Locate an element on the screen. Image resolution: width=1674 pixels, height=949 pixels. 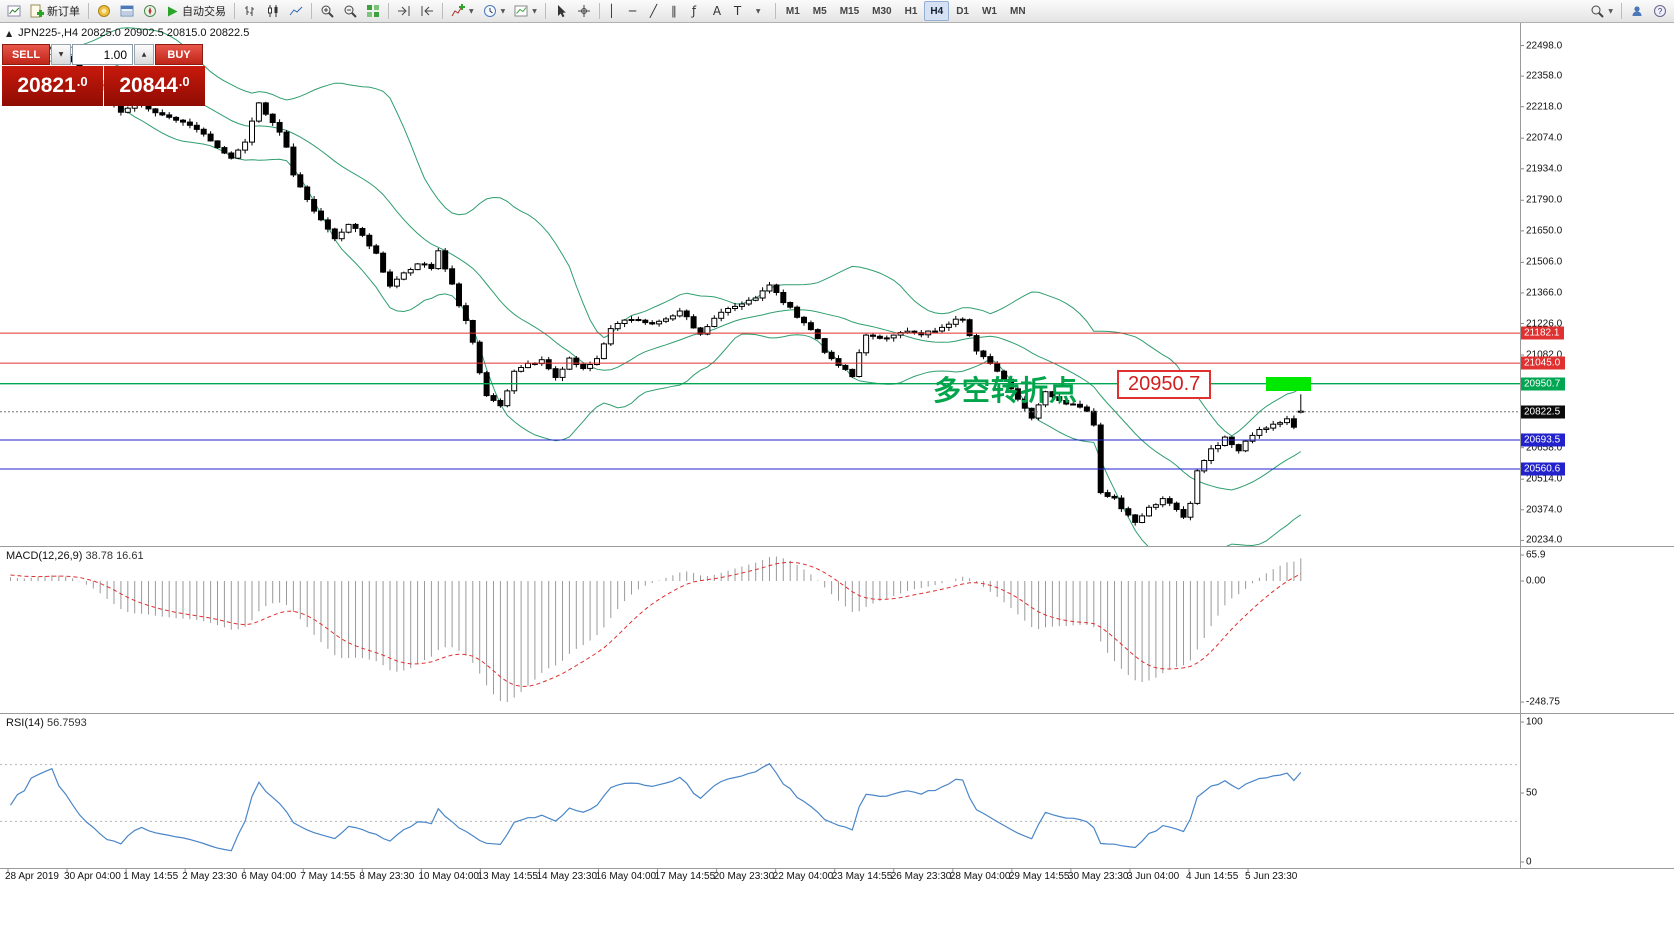
macd-name: MACD(12,26,9) is located at coordinates (44, 556).